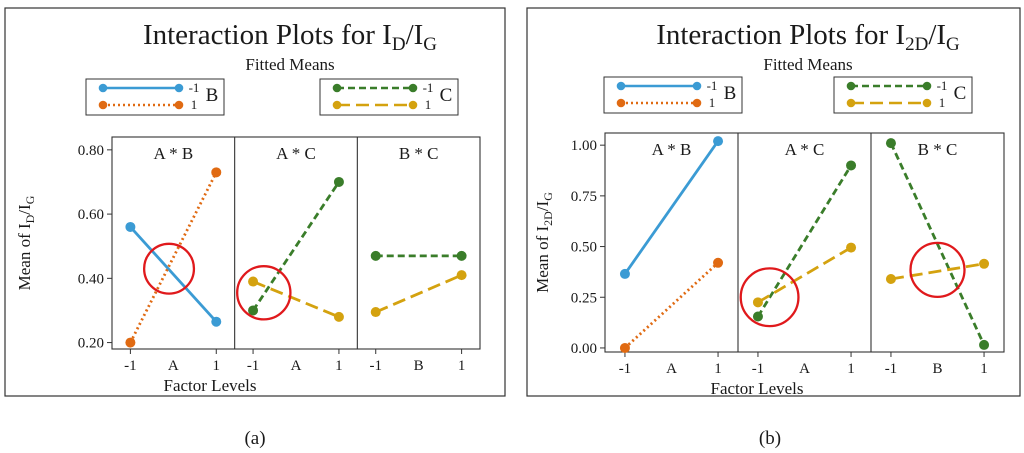  I want to click on y-tick-label: 0.60, so click(91, 215).